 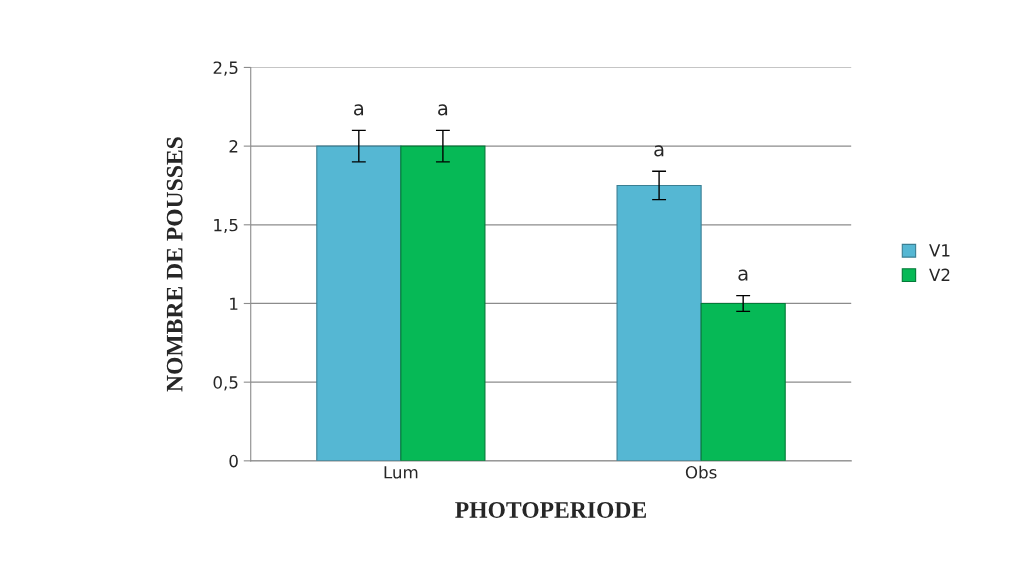 I want to click on legend-label: V1, so click(x=939, y=250).